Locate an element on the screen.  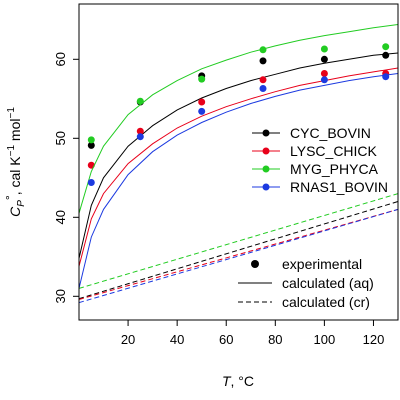
legend-label-cyc-bovin: CYC_BOVIN is located at coordinates (330, 133).